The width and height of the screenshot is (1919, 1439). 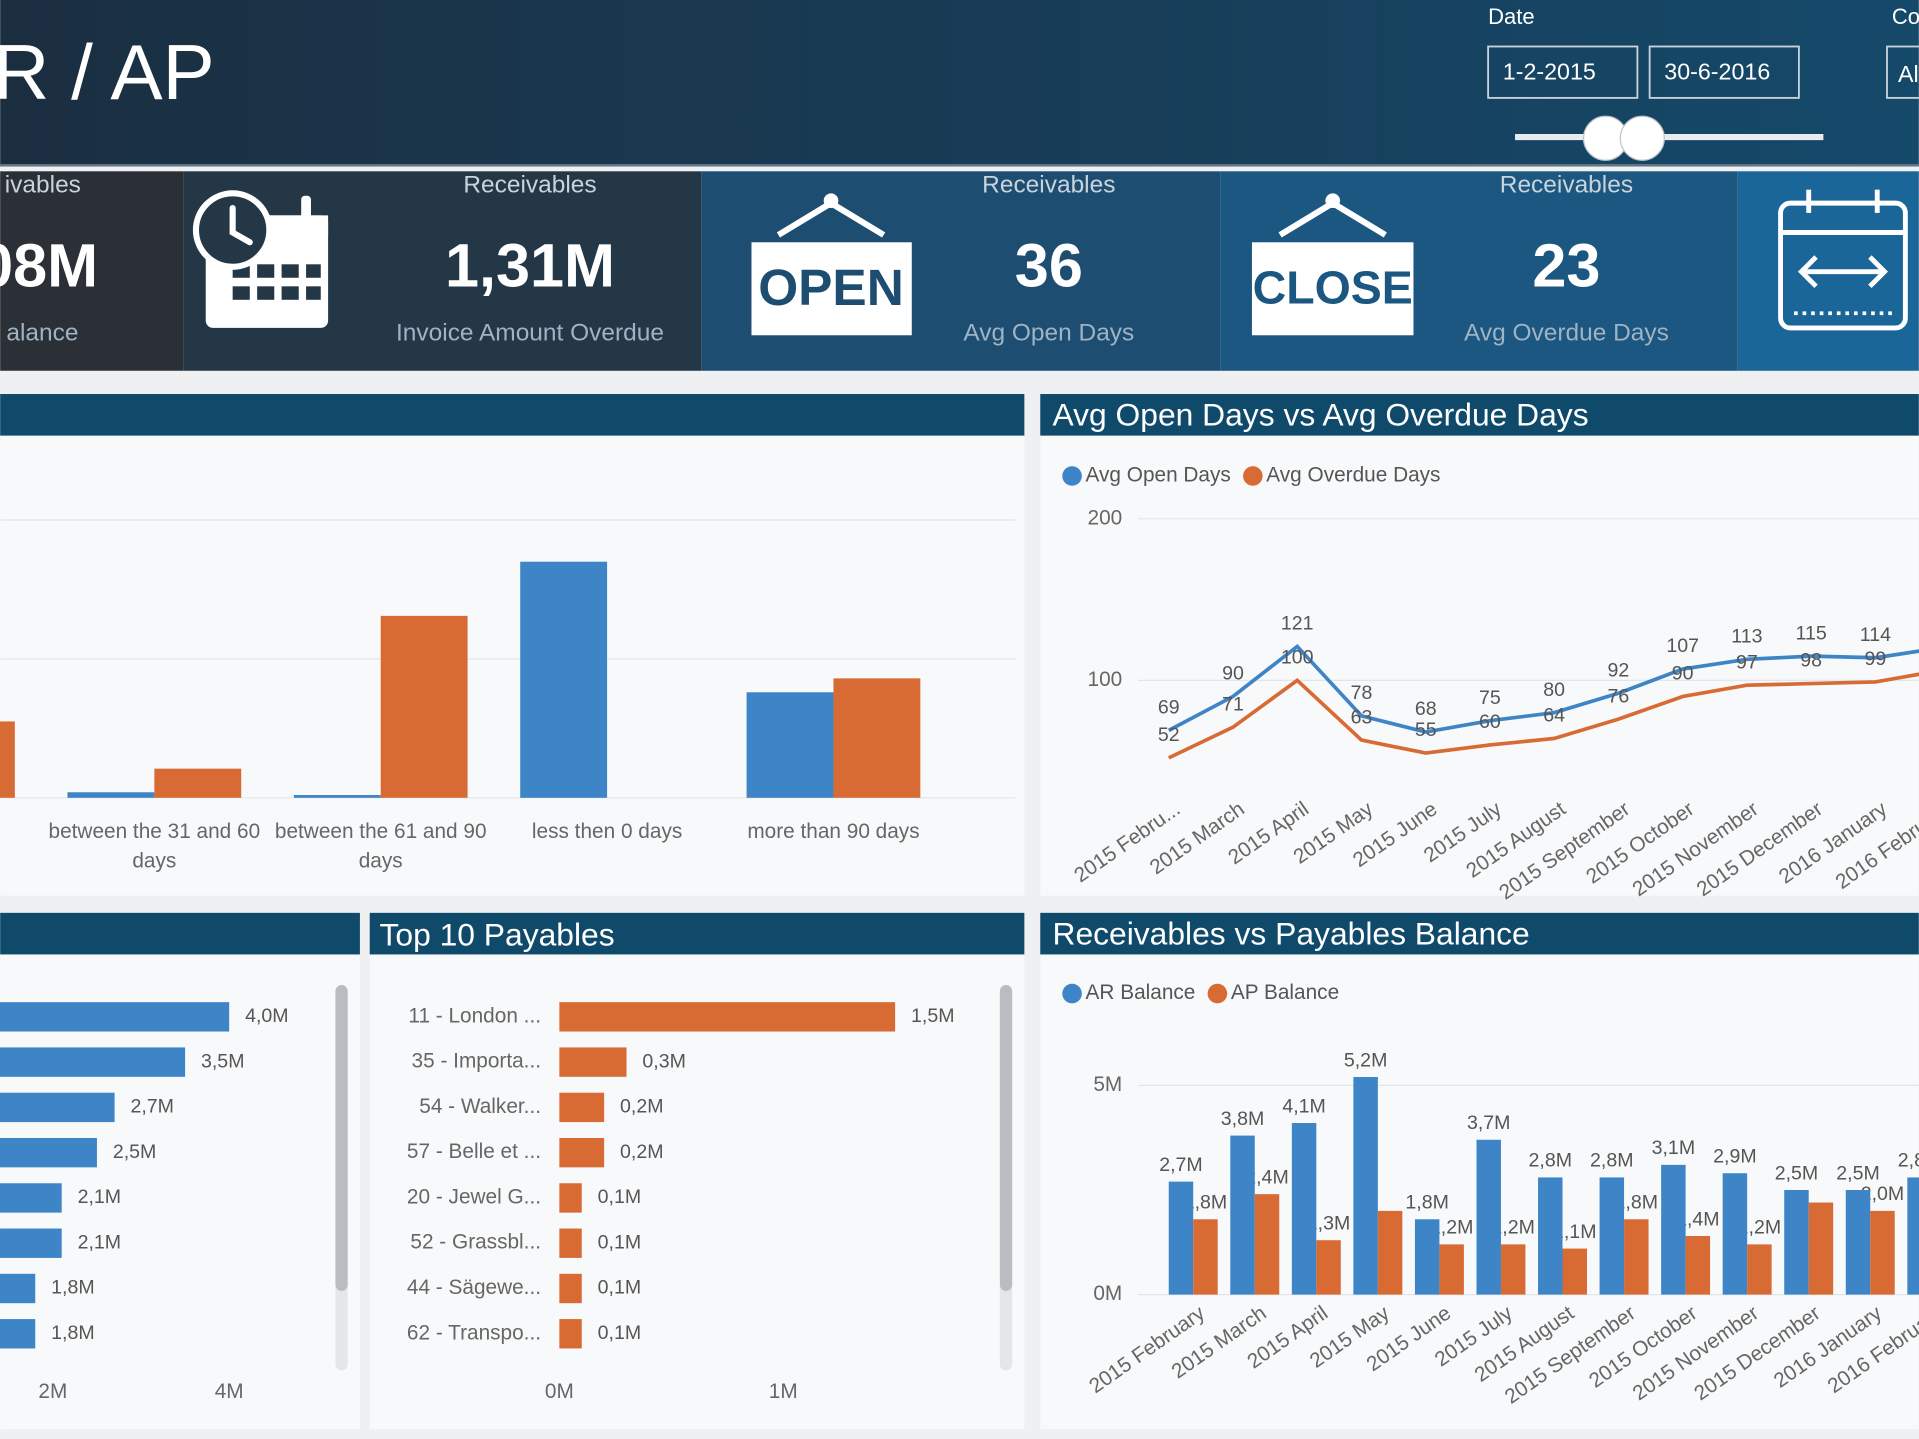 What do you see at coordinates (1048, 184) in the screenshot?
I see `kpi-label: Receivables` at bounding box center [1048, 184].